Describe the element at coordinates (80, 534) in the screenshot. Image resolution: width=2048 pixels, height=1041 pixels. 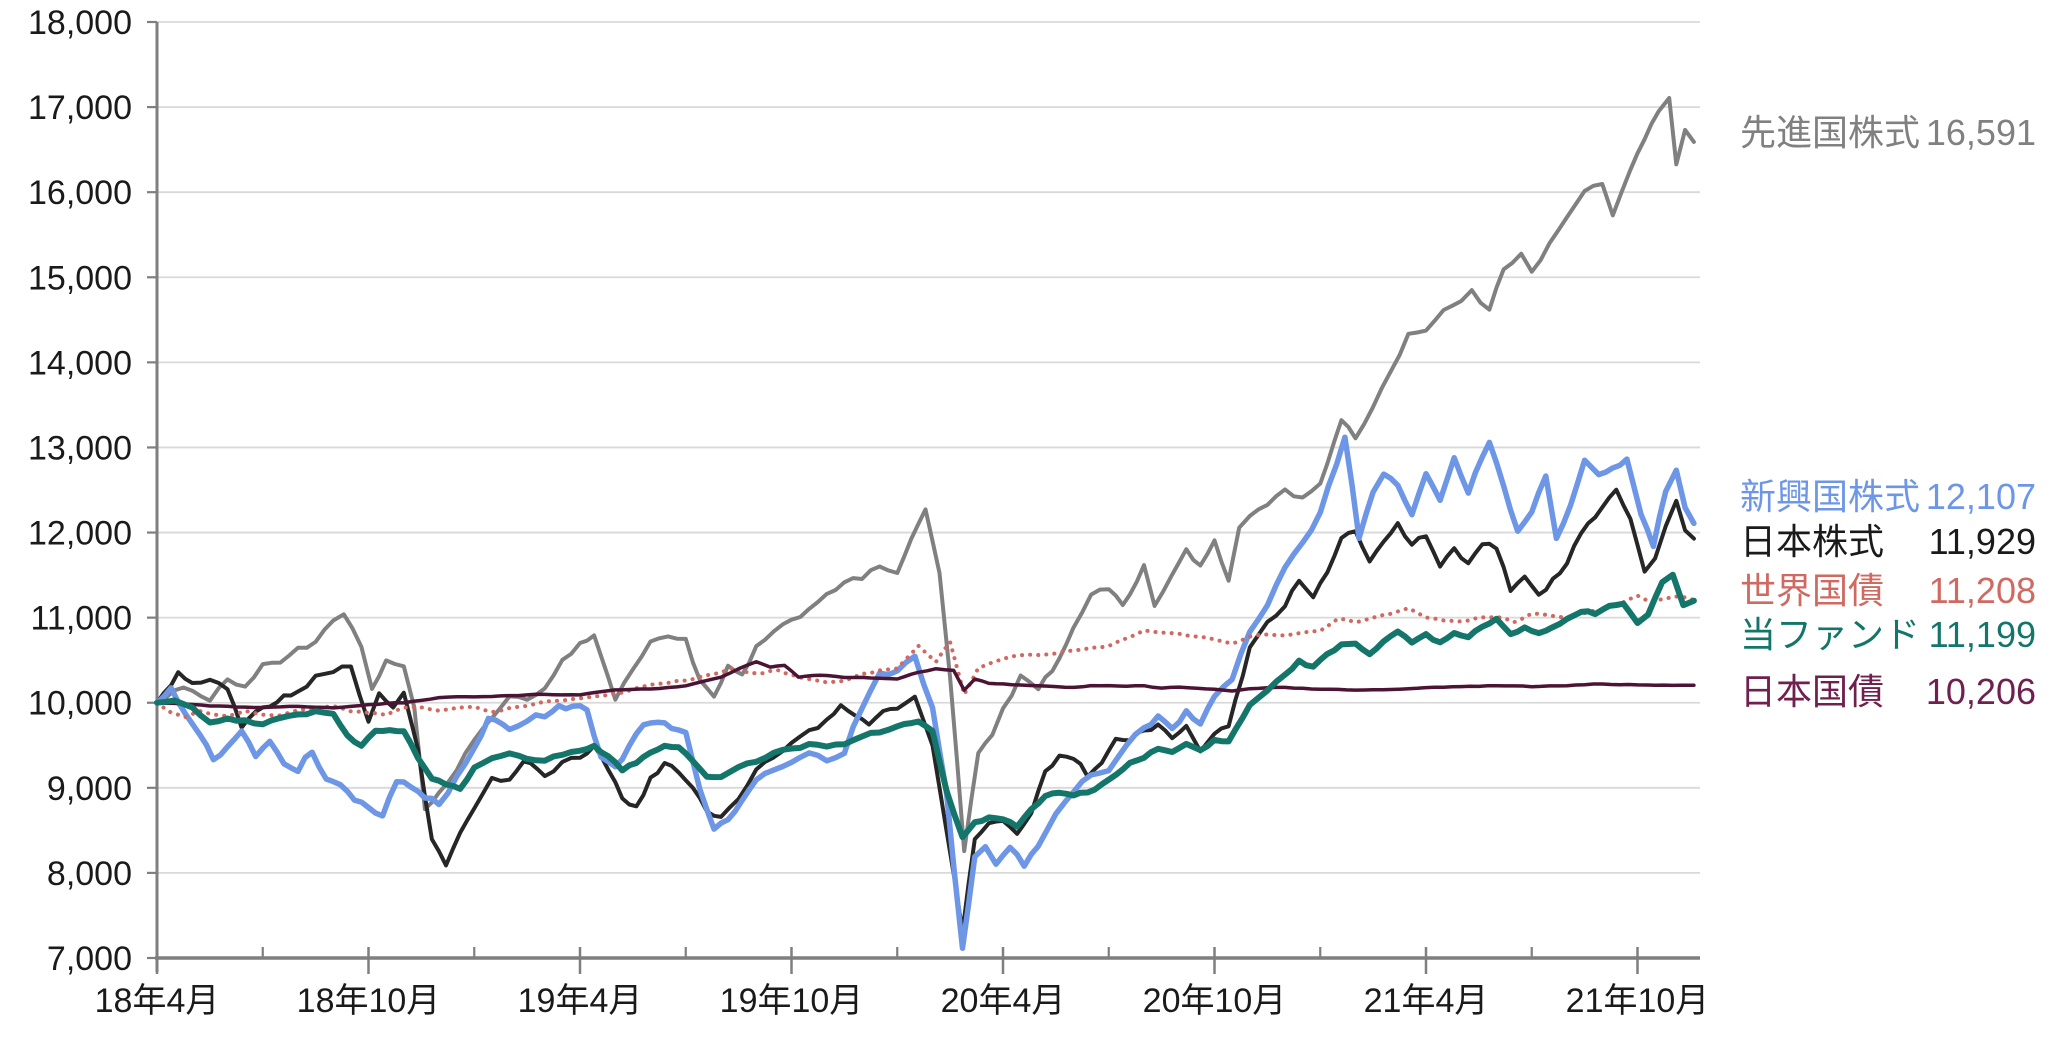
I see `y-axis-label: 12,000` at that location.